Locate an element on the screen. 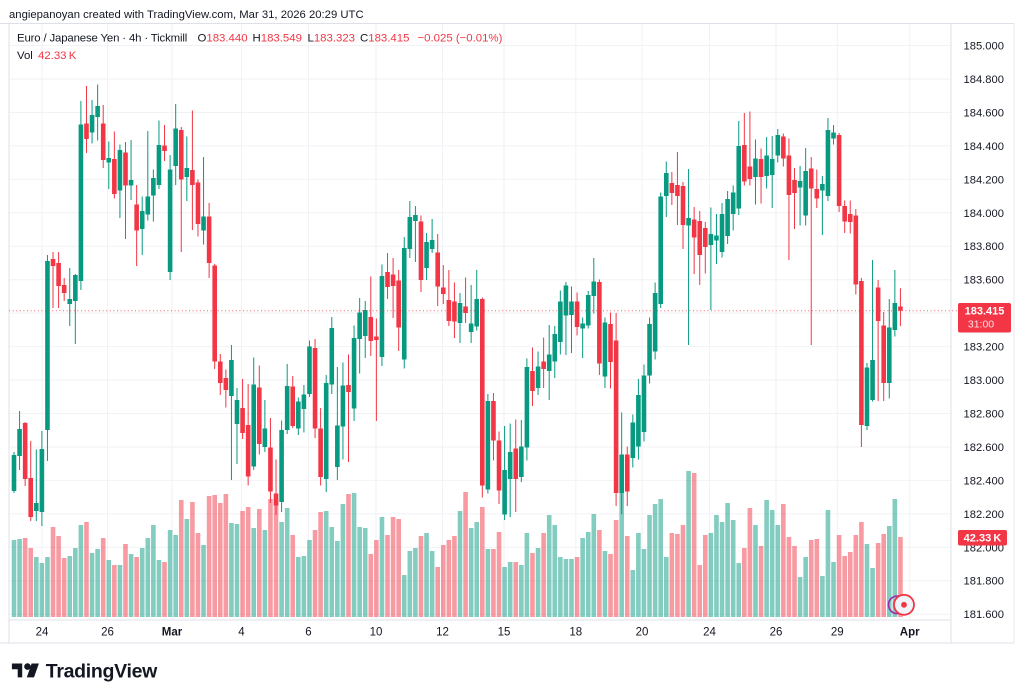  svg-text: 20 is located at coordinates (642, 633).